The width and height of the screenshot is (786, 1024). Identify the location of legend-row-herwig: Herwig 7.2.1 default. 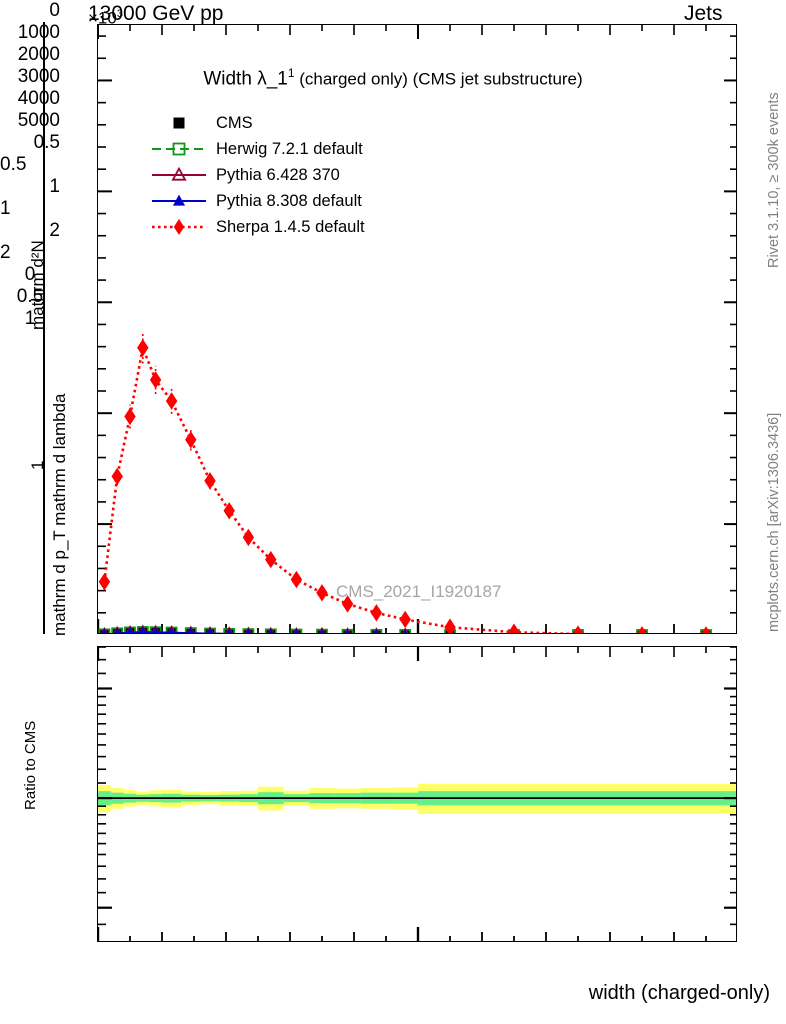
(257, 149).